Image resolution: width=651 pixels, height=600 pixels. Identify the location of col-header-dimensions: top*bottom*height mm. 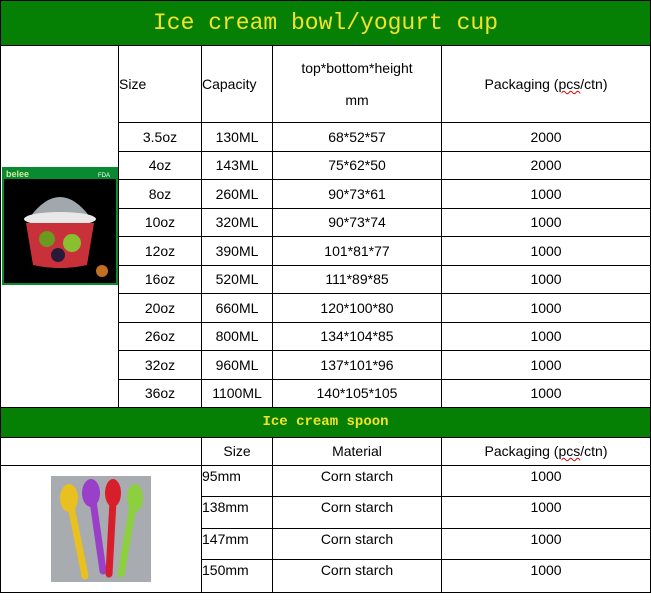
(357, 84).